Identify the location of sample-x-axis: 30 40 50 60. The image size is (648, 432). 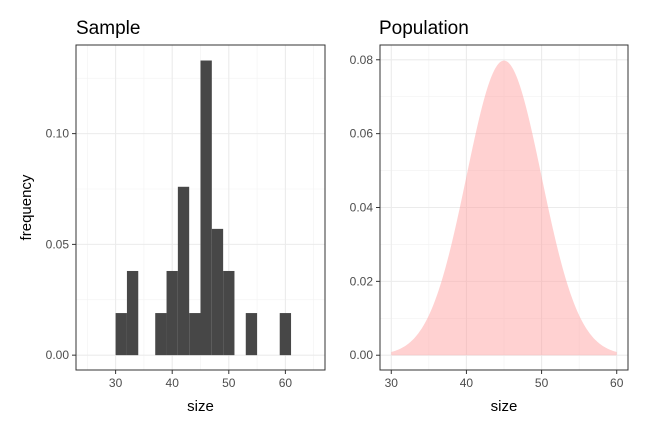
(200, 380).